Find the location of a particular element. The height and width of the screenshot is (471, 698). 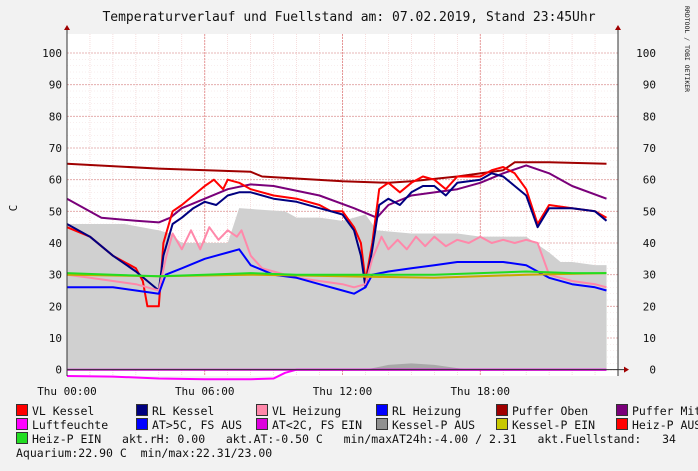

legend-item: AT>5C, FS AUS is located at coordinates (196, 425).